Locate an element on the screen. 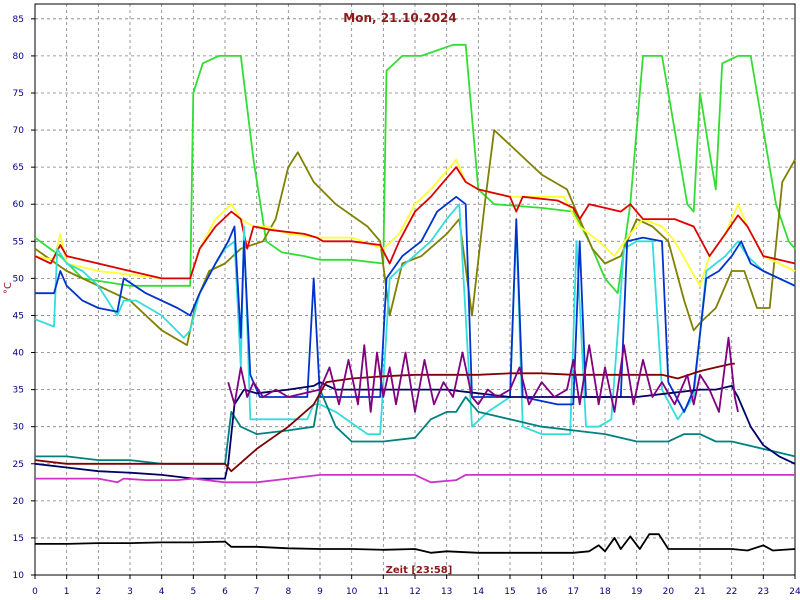  x-tick-label: 11 is located at coordinates (383, 592).